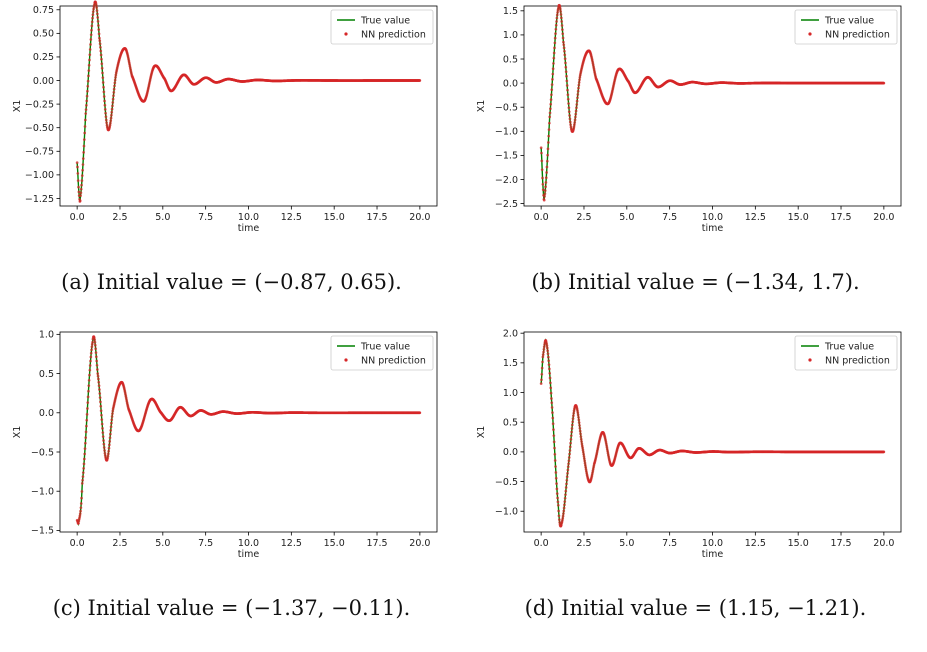 The image size is (927, 652). Describe the element at coordinates (17, 106) in the screenshot. I see `y-axis-label: X1` at that location.